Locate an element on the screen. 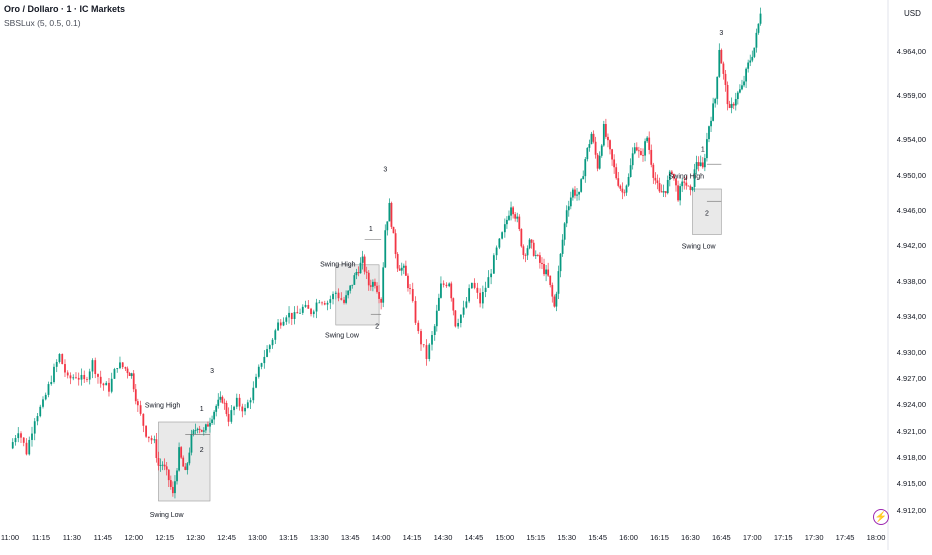 This screenshot has height=555, width=932. x-tick-label: 17:45 is located at coordinates (845, 537).